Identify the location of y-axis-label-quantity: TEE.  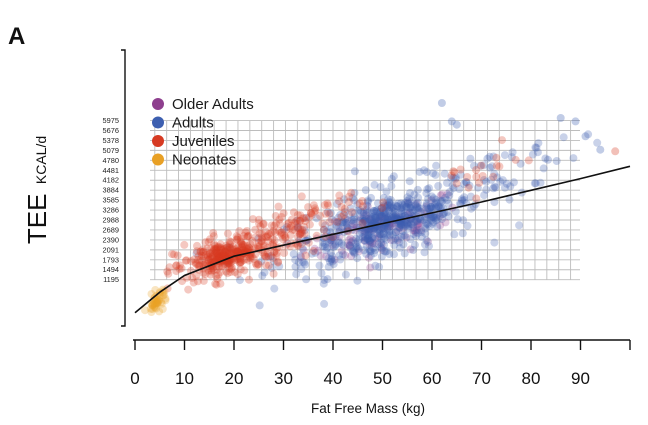
(37, 219).